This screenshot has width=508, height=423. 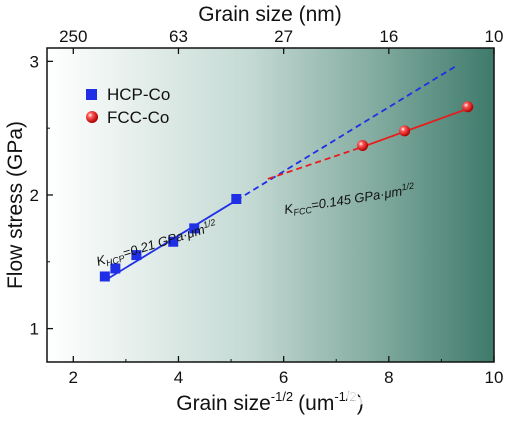 I want to click on legend-label-hcp: HCP-Co, so click(x=138, y=94).